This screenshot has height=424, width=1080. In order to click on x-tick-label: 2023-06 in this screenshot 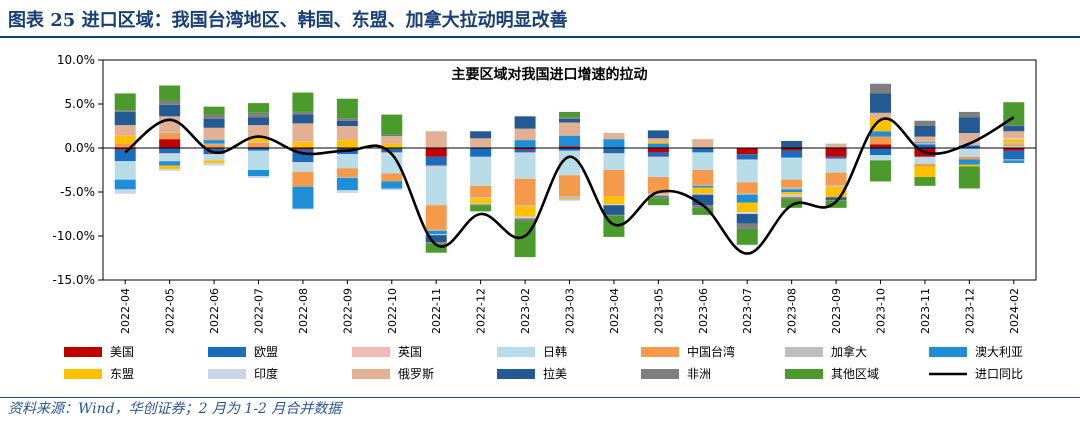, I will do `click(703, 311)`.